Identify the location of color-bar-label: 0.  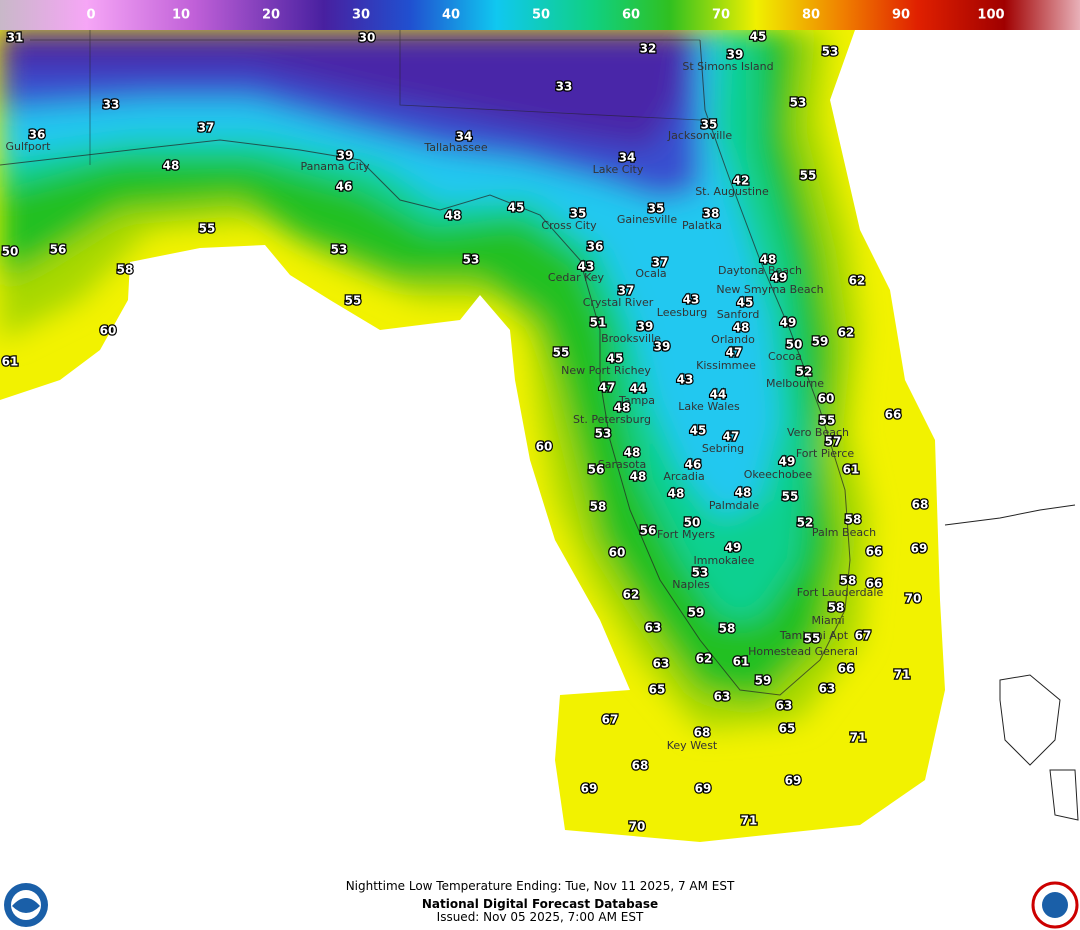
(90, 15).